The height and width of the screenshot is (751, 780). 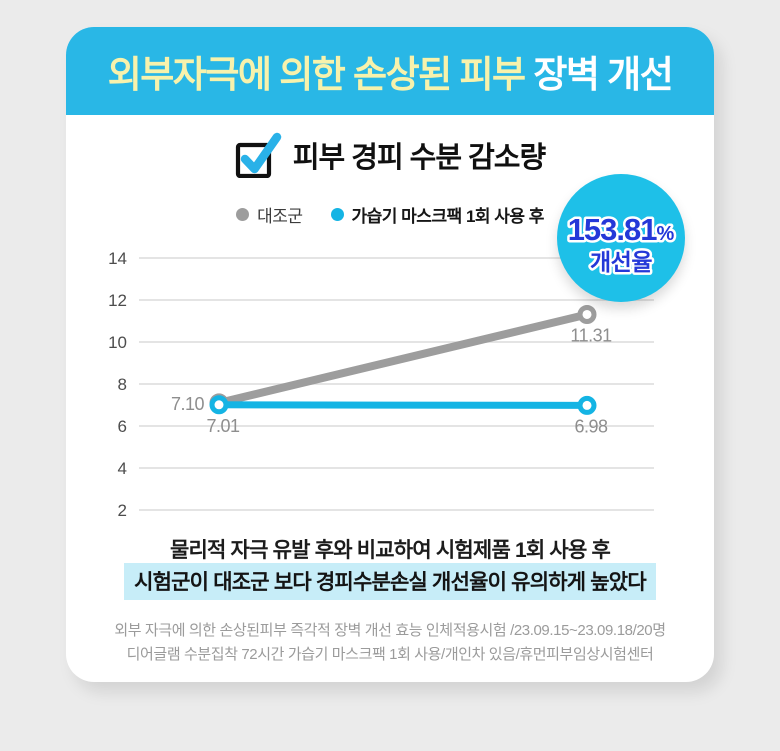 I want to click on legend-dot-control, so click(x=243, y=214).